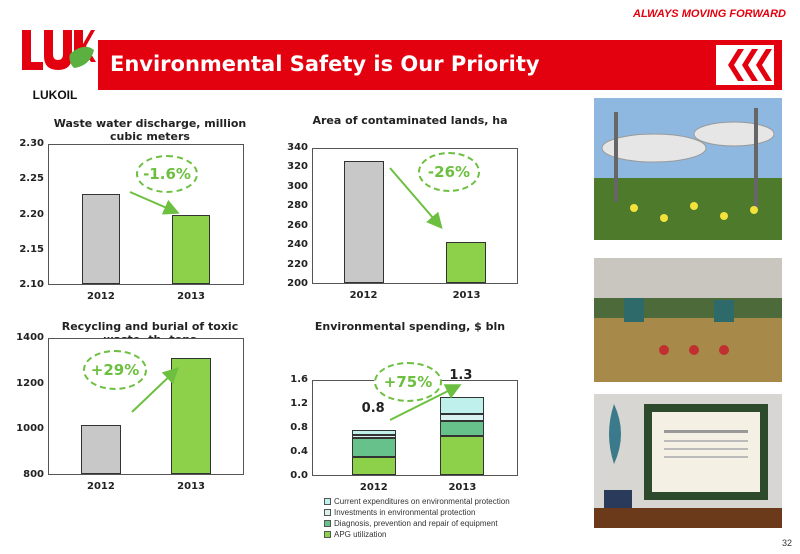 The width and height of the screenshot is (800, 554). What do you see at coordinates (115, 370) in the screenshot?
I see `chart3-change-badge: +29%` at bounding box center [115, 370].